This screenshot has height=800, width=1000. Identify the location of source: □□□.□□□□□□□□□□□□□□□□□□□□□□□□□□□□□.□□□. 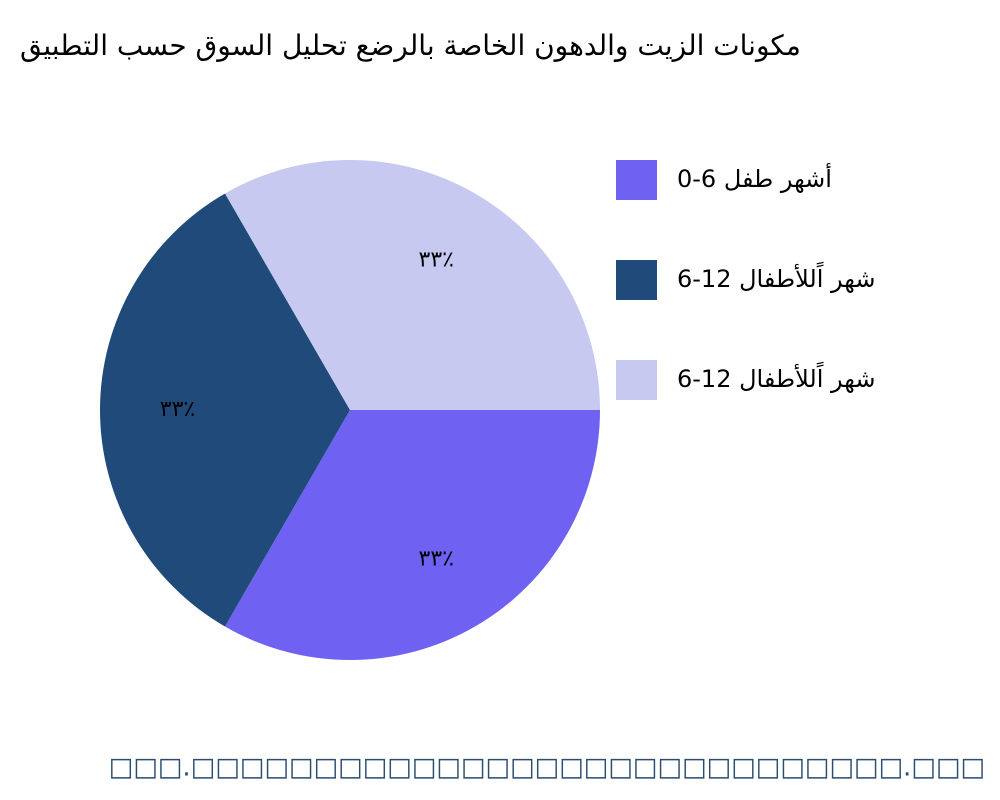
(547, 768).